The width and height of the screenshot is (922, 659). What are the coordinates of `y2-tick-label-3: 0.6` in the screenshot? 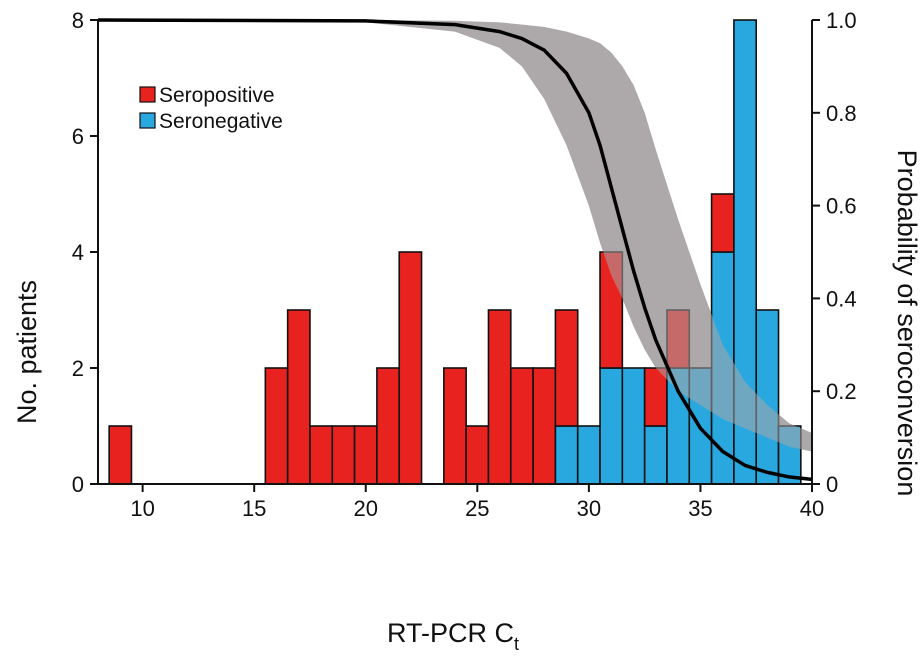 It's located at (841, 206).